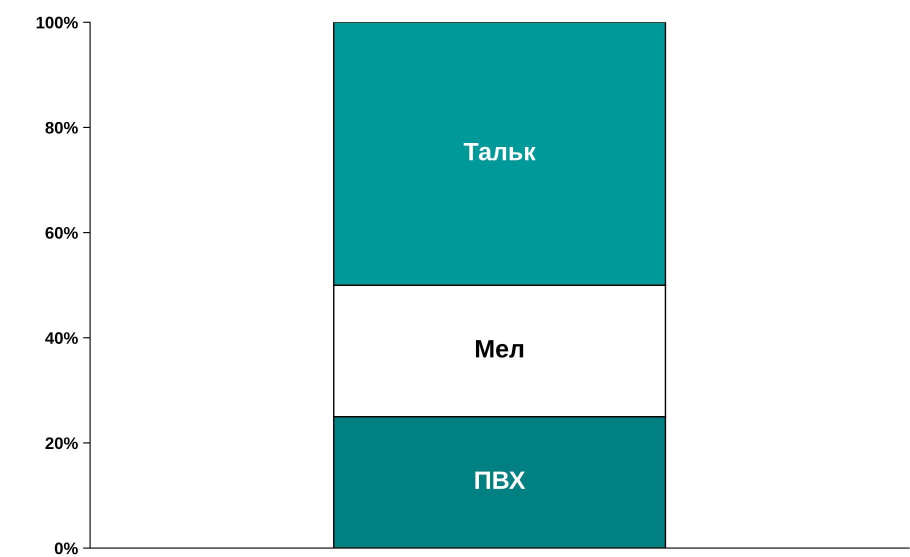 The height and width of the screenshot is (557, 910). Describe the element at coordinates (500, 480) in the screenshot. I see `series-label: ПВХ` at that location.